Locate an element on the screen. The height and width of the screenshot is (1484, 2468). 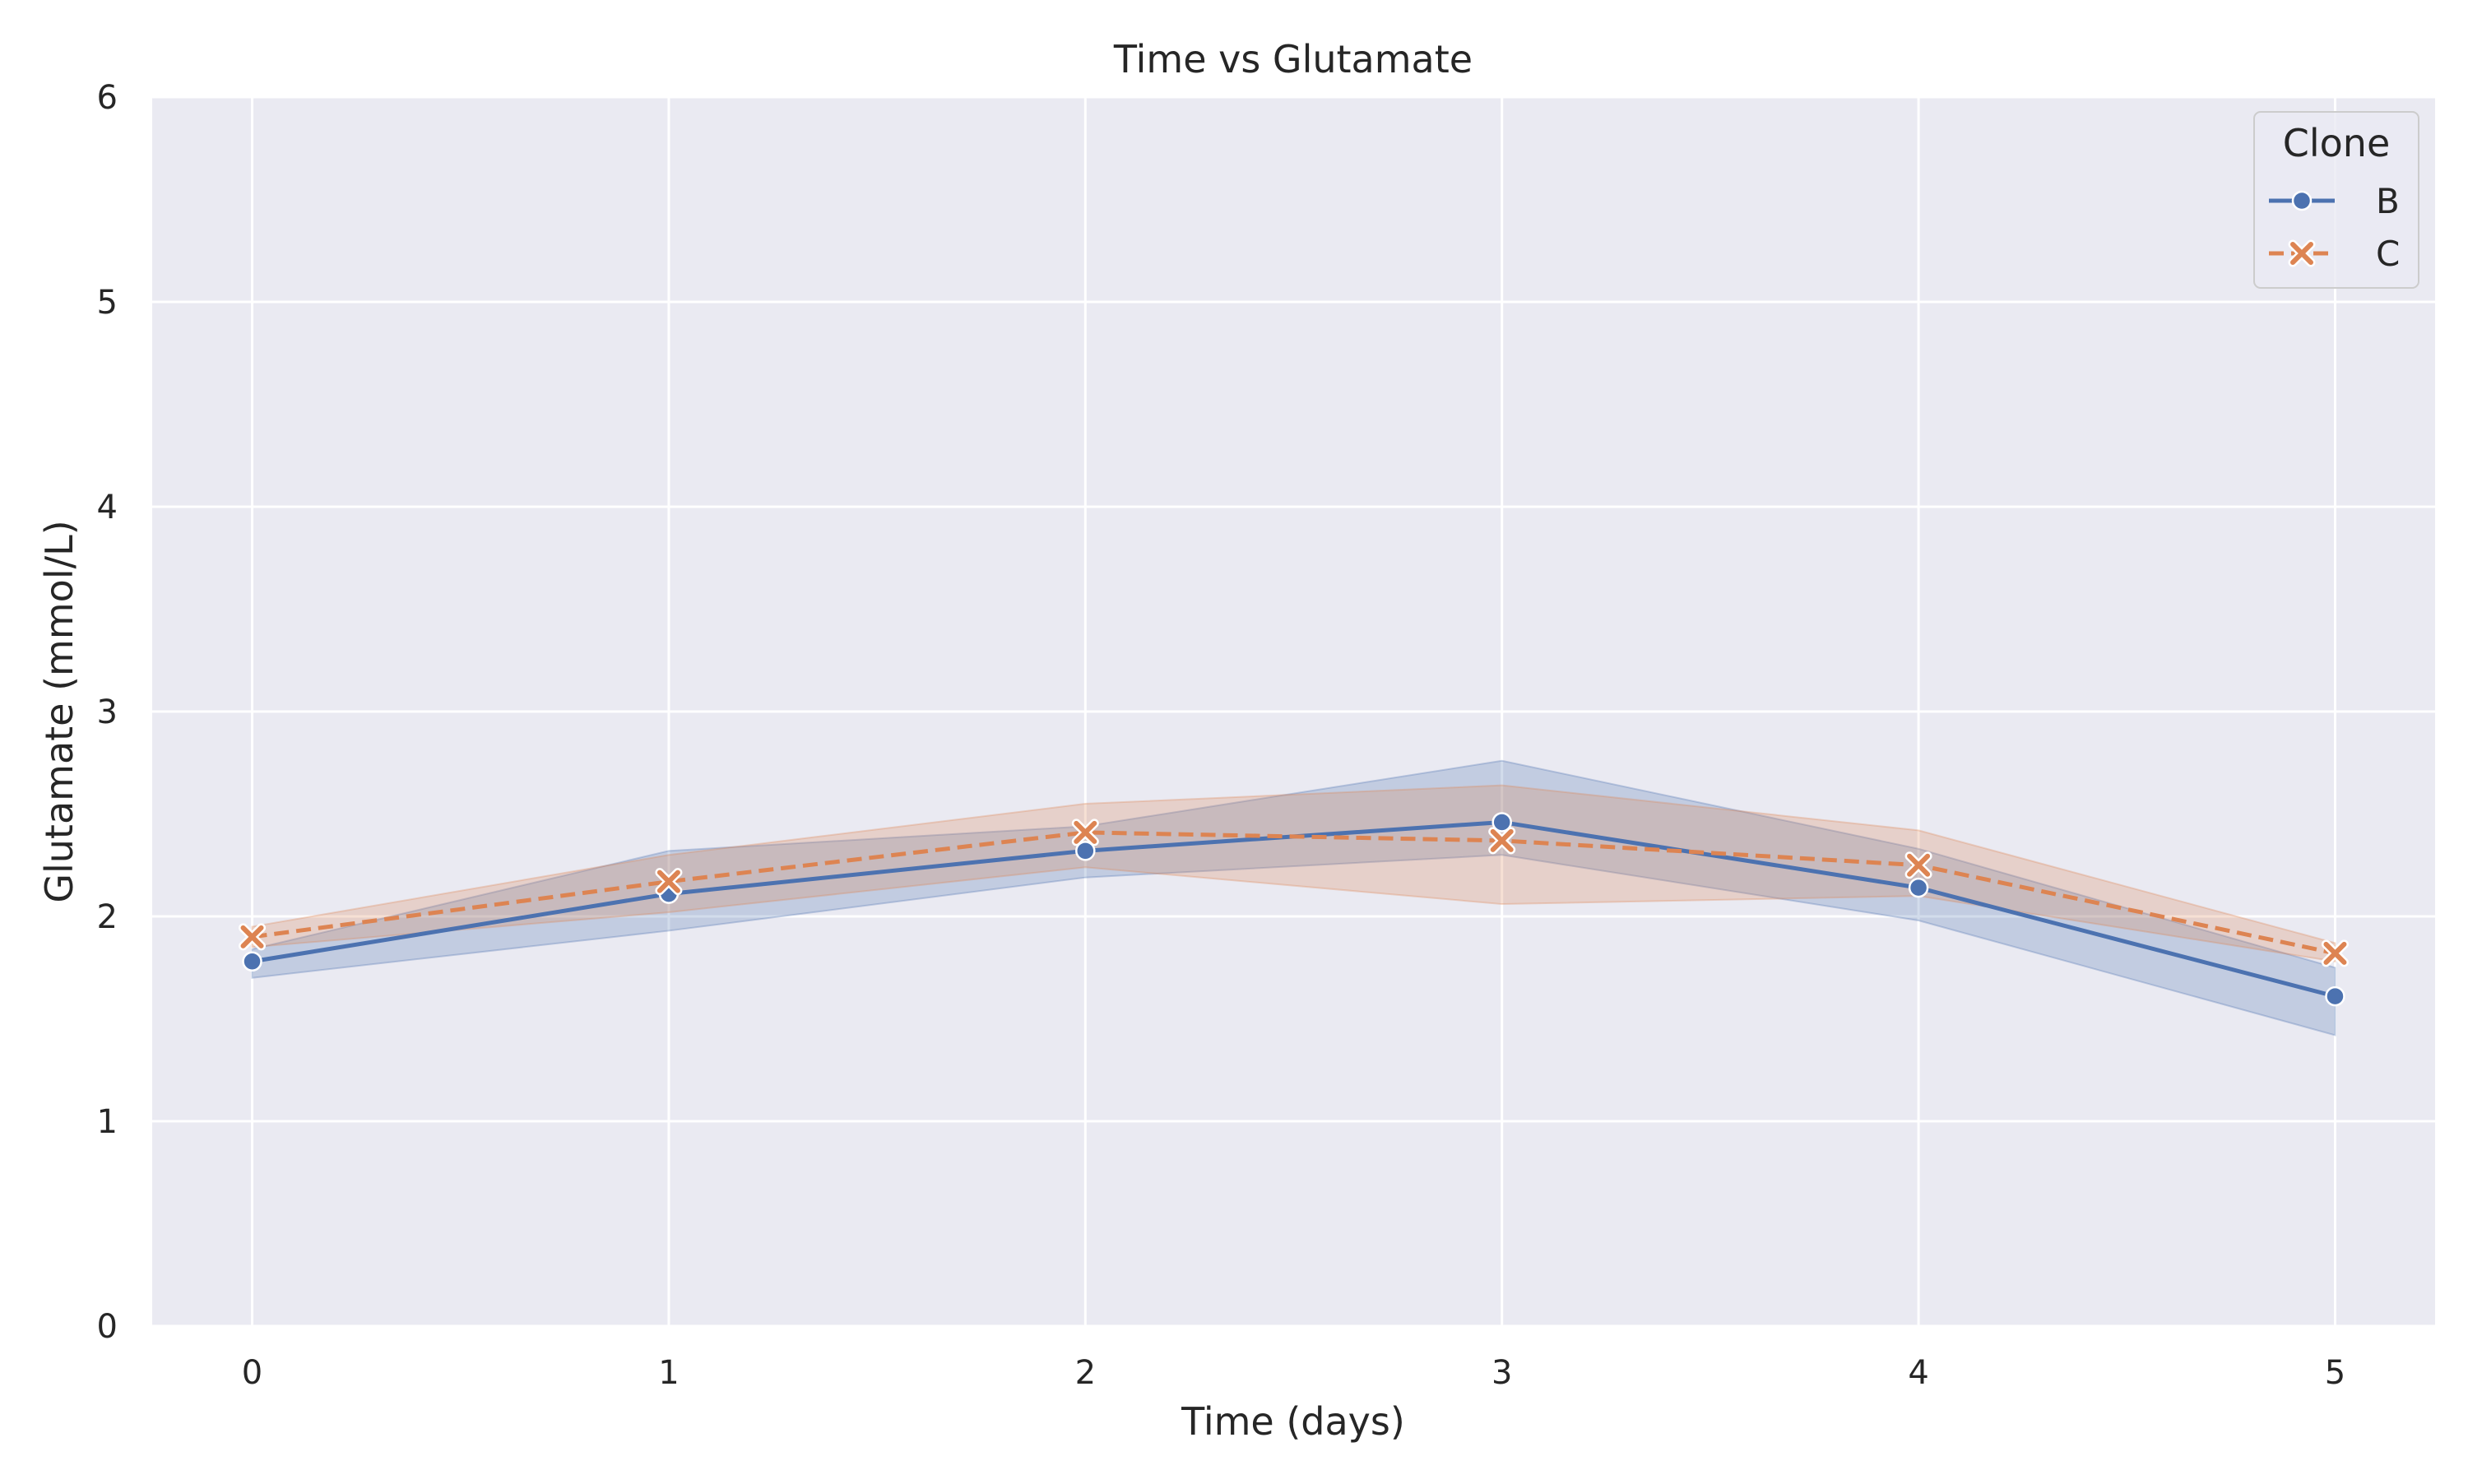
legend-title: Clone is located at coordinates (2337, 143).